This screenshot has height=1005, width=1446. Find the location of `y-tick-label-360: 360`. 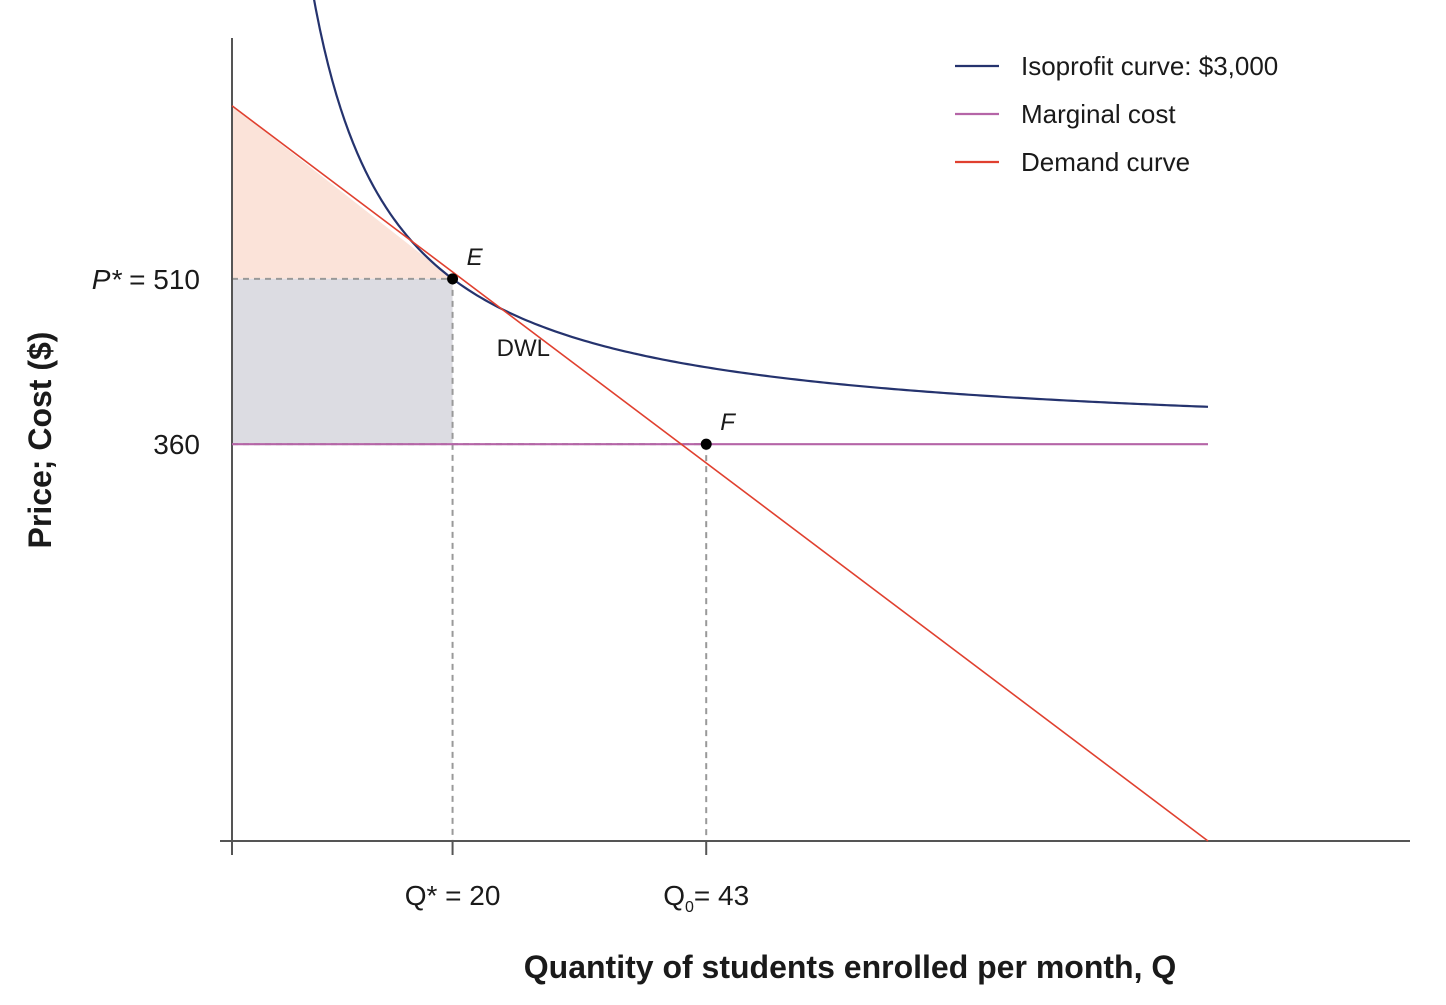

y-tick-label-360: 360 is located at coordinates (176, 444).